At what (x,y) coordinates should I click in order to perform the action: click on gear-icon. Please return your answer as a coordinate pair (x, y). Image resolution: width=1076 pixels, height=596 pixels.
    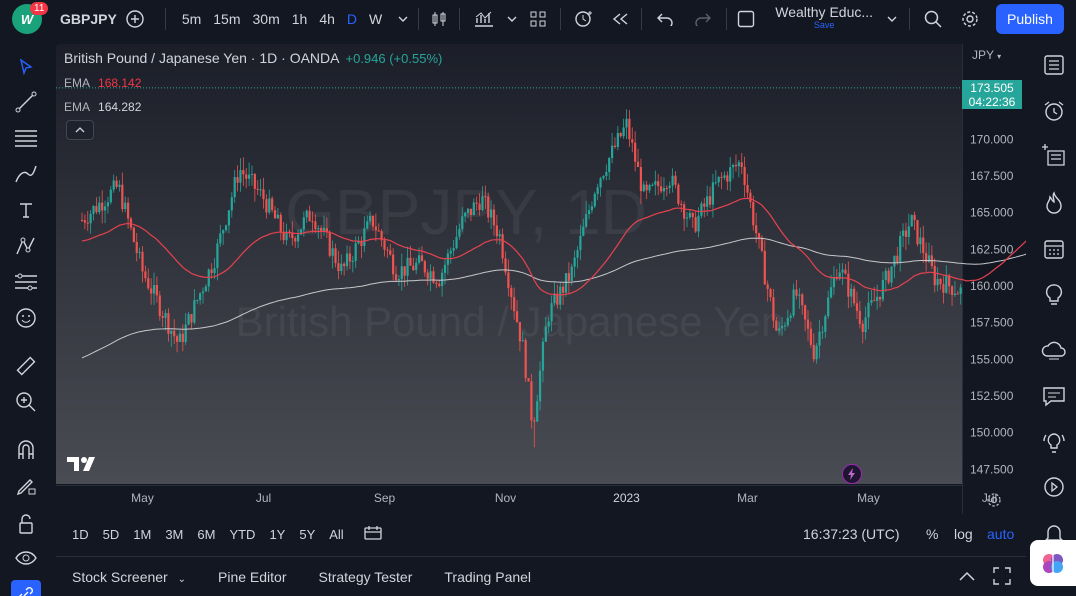
    Looking at the image, I should click on (970, 19).